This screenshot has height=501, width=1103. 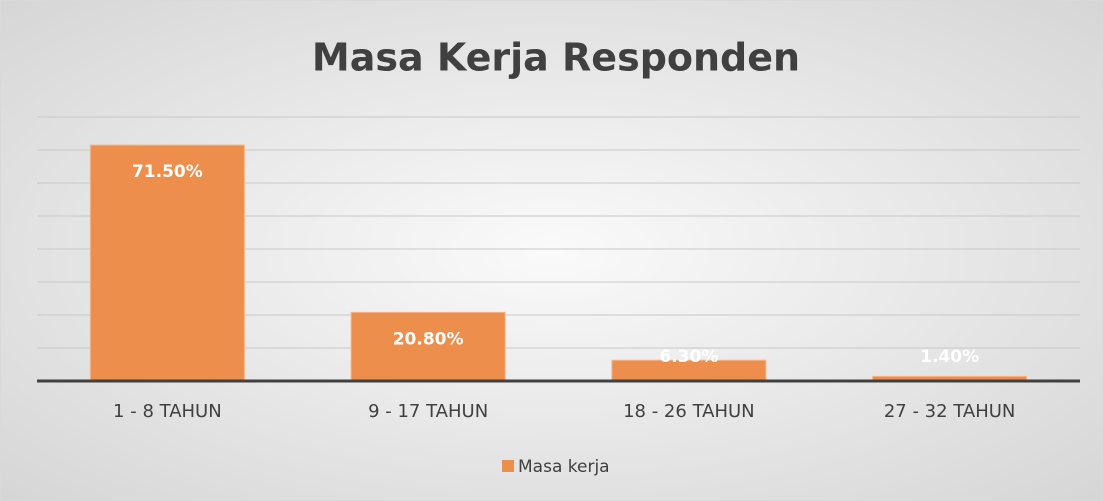 I want to click on x-tick-label: 18 - 26 TAHUN, so click(x=689, y=411).